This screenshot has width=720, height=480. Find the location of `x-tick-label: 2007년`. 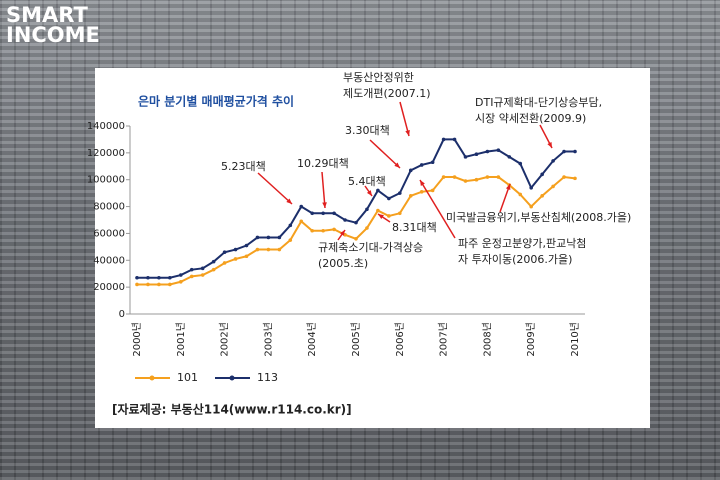

x-tick-label: 2007년 is located at coordinates (444, 339).